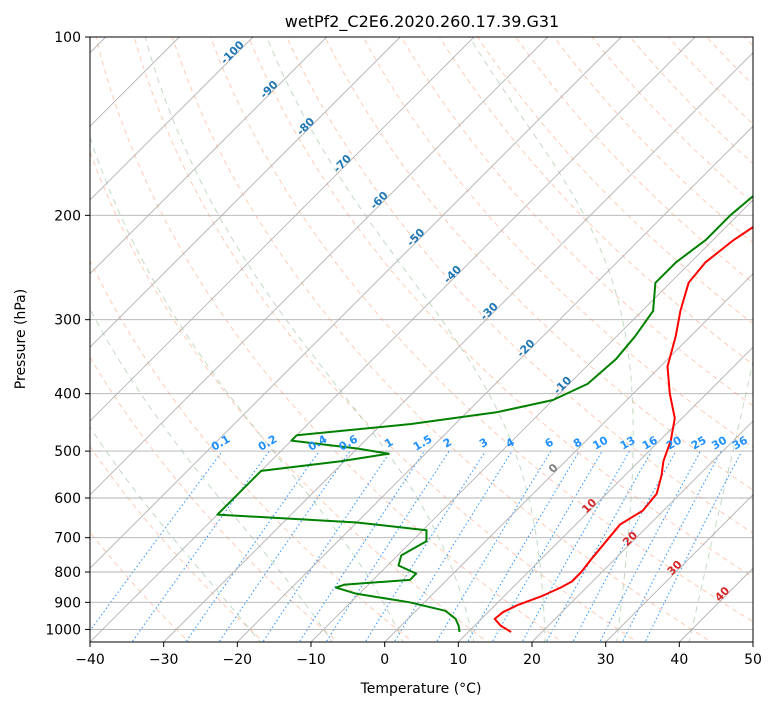 This screenshot has height=708, width=775. Describe the element at coordinates (458, 660) in the screenshot. I see `x-tick-label: 10` at that location.